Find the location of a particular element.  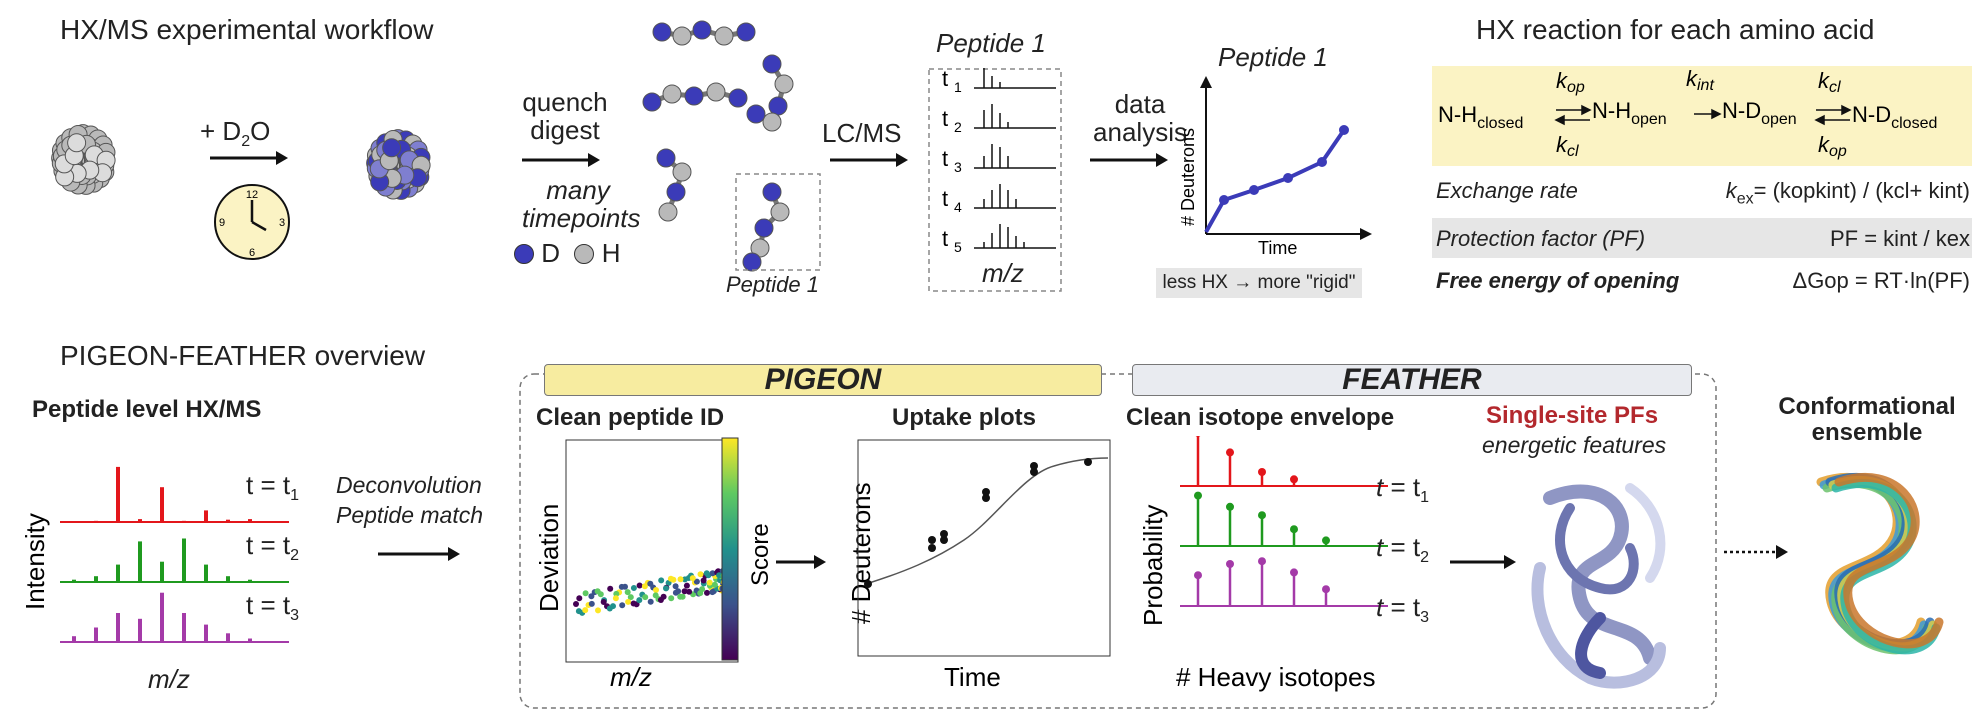

mass-spectra-panel: t 1t 2t 3t 4t 5 is located at coordinates (995, 180).